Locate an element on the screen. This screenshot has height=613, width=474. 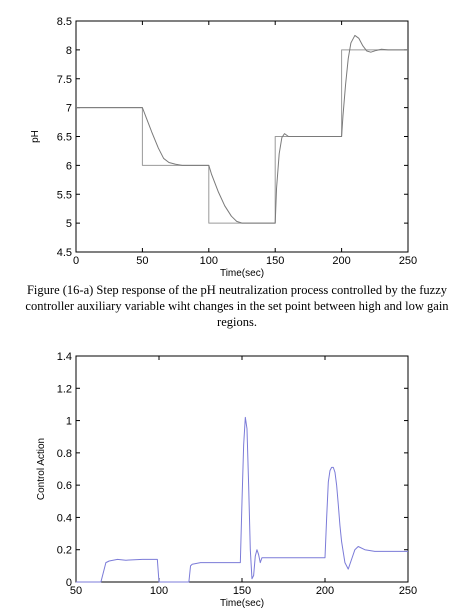
y-tick-label: 8.5 is located at coordinates (64, 22).